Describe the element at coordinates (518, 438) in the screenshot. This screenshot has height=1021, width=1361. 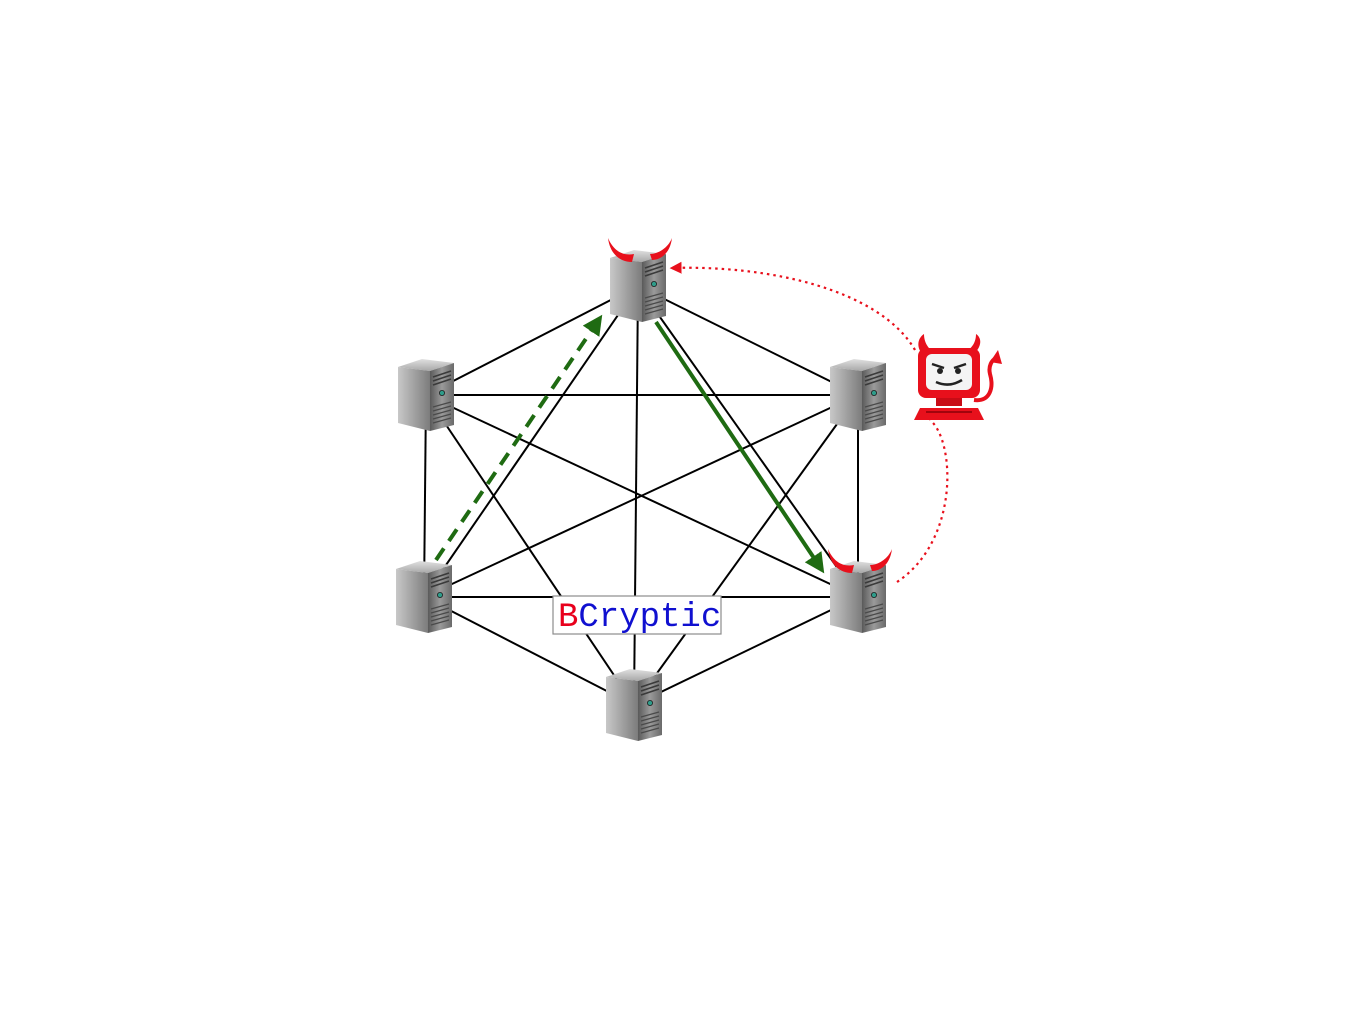
I see `arrow-lower-left-to-top` at that location.